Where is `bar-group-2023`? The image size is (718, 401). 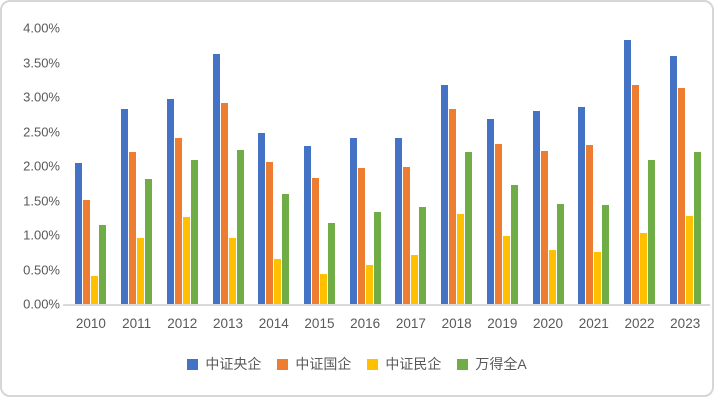 bar-group-2023 is located at coordinates (685, 166).